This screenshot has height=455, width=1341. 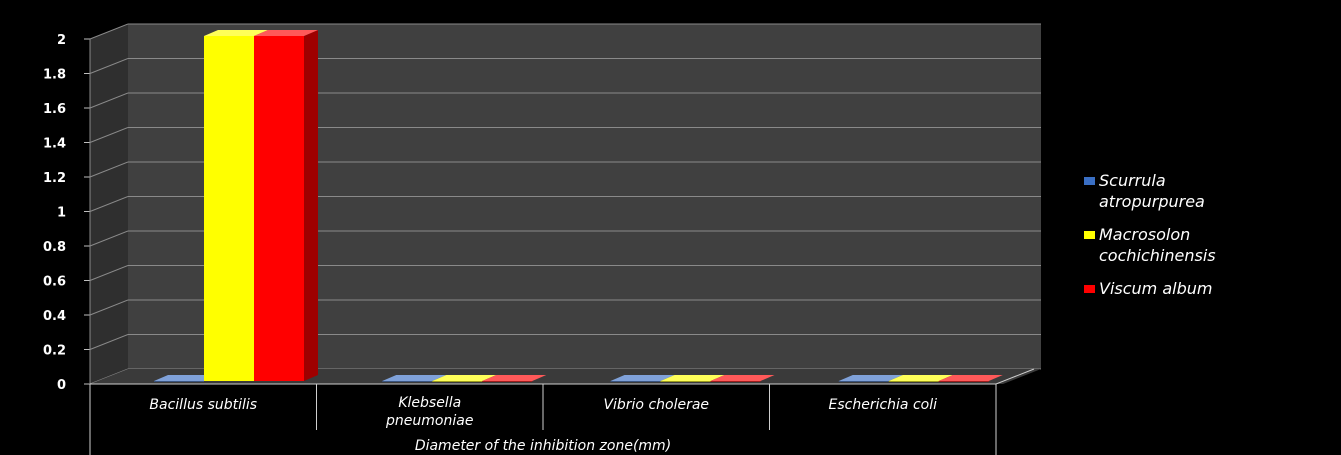 What do you see at coordinates (54, 351) in the screenshot?
I see `y-tick-label: 0.2` at bounding box center [54, 351].